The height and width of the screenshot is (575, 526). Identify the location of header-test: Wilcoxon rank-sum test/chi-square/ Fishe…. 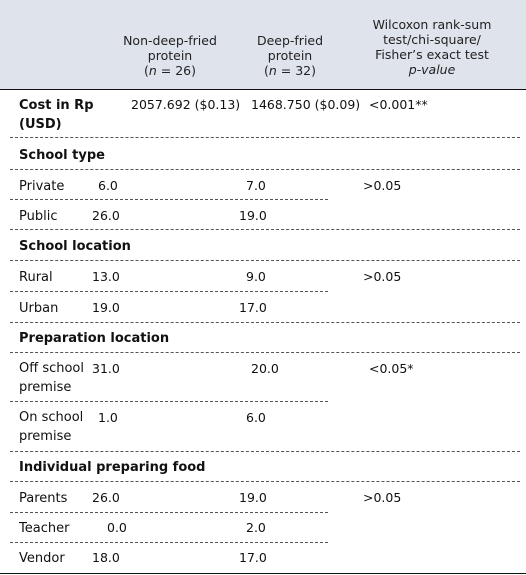
(432, 47).